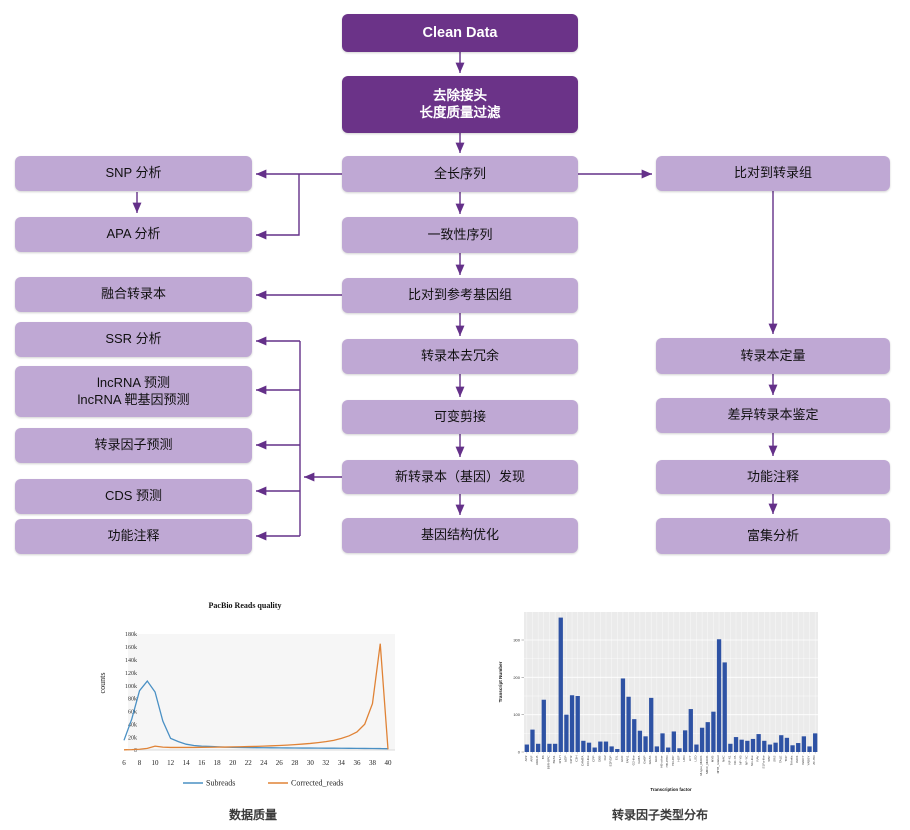  Describe the element at coordinates (342, 763) in the screenshot. I see `x-tick-label: 34` at that location.